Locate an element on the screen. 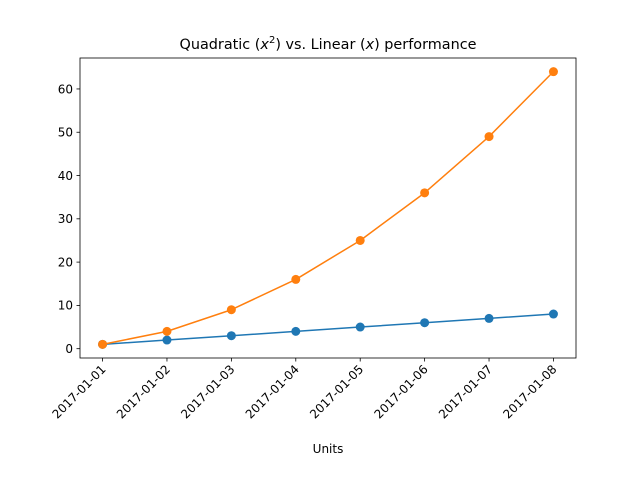 This screenshot has height=480, width=640. y-tick-label-5: 50 is located at coordinates (65, 133).